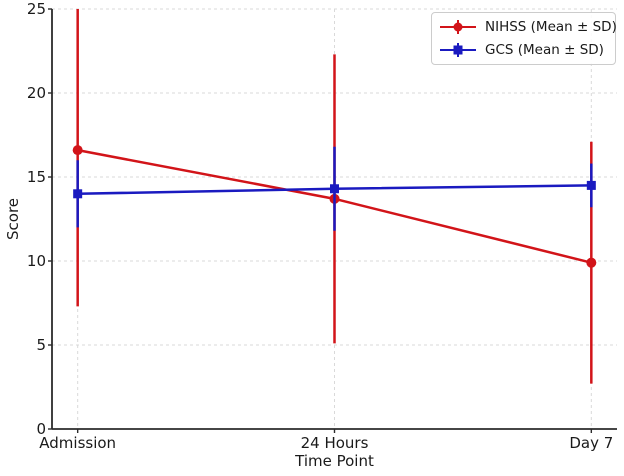 Image resolution: width=624 pixels, height=476 pixels. Describe the element at coordinates (36, 177) in the screenshot. I see `y-tick-label: 15` at that location.